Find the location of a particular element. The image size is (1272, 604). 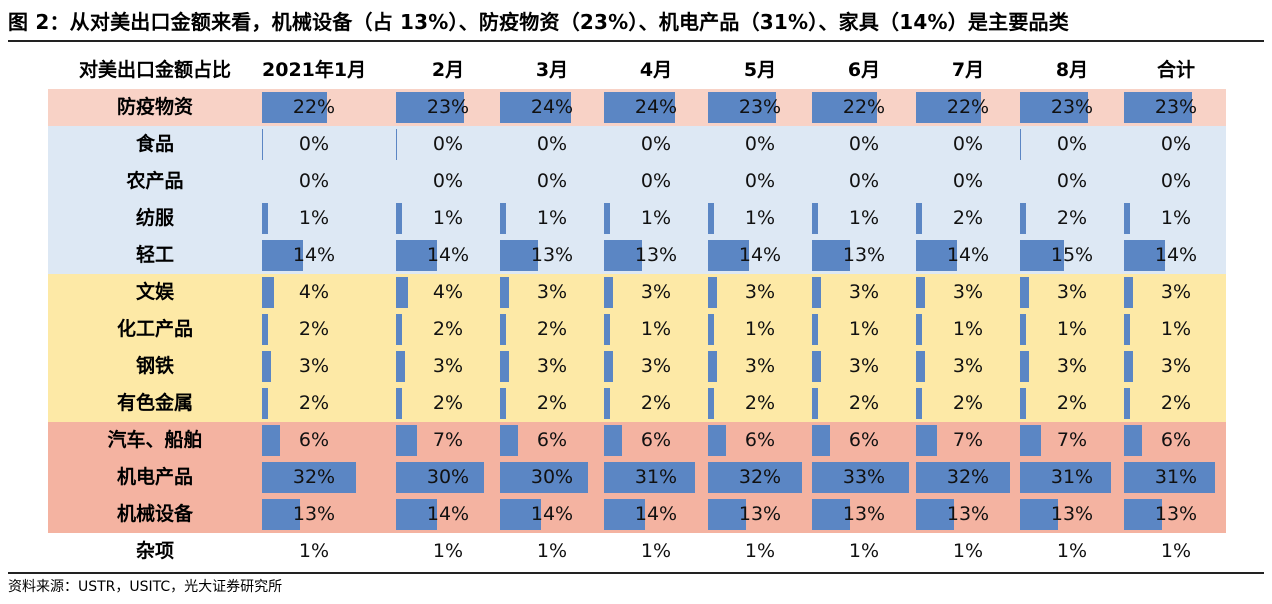

data-label: 15% is located at coordinates (1072, 255).